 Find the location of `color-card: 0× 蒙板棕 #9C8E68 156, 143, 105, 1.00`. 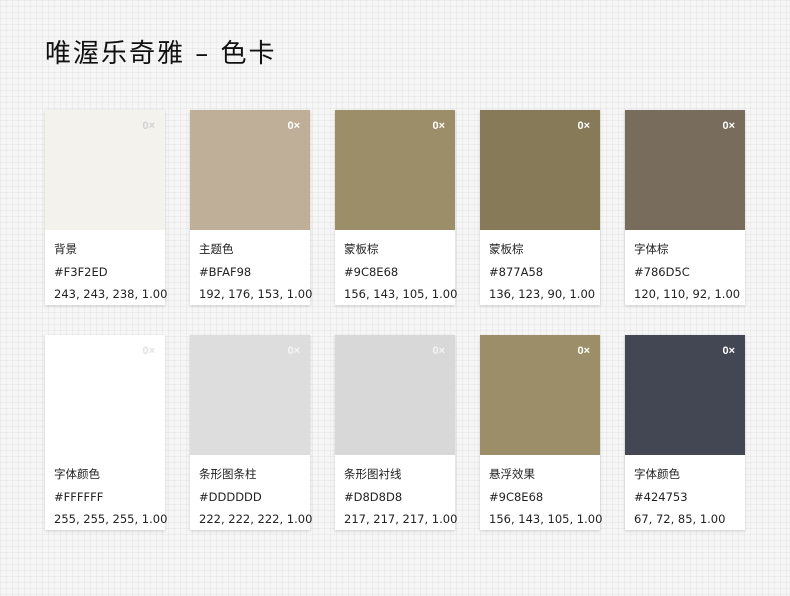

color-card: 0× 蒙板棕 #9C8E68 156, 143, 105, 1.00 is located at coordinates (396, 207).